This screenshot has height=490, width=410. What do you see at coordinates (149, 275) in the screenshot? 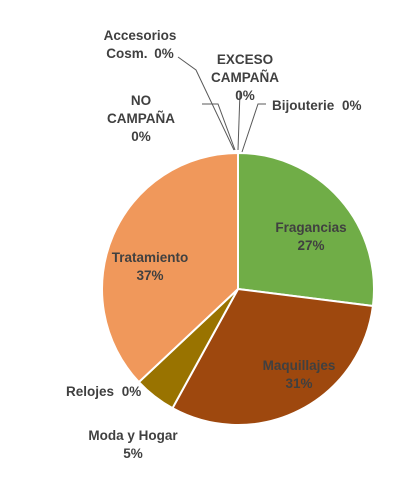
I see `label-tratamiento-value: 37%` at bounding box center [149, 275].